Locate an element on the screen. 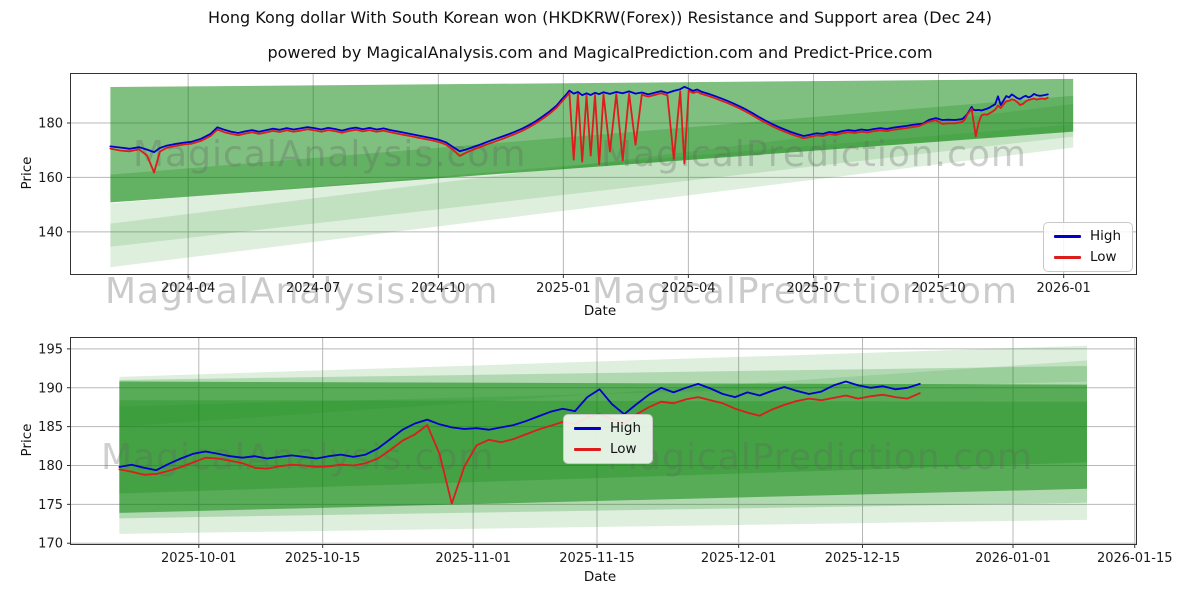  svg-text: 2024-07 is located at coordinates (313, 288).